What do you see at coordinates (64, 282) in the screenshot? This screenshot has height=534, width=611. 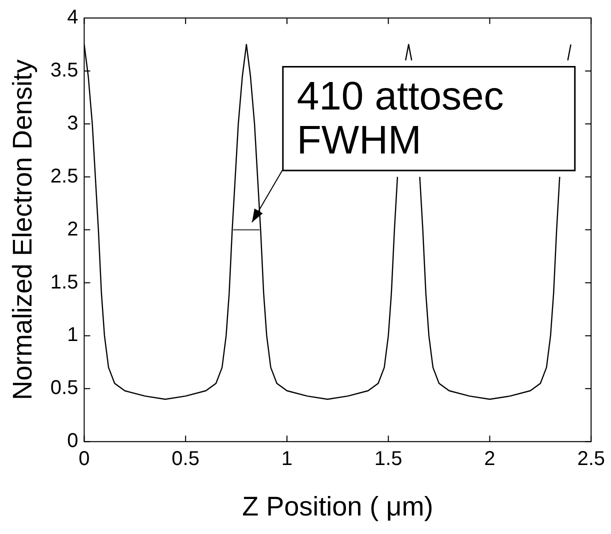 I see `y-tick-label: 1.5` at bounding box center [64, 282].